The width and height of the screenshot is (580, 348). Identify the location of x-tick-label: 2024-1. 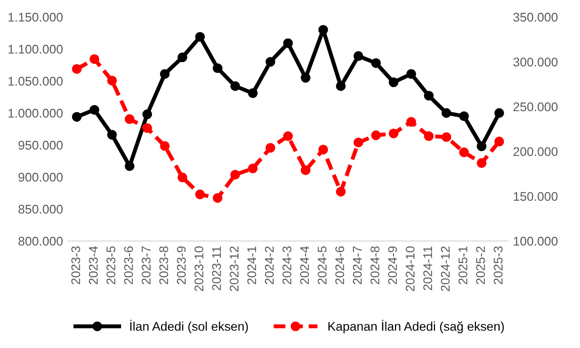
(251, 265).